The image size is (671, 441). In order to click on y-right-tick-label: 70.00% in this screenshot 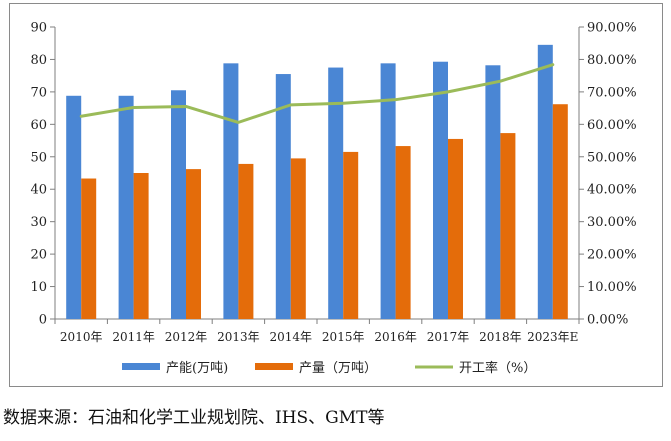, I will do `click(612, 92)`.